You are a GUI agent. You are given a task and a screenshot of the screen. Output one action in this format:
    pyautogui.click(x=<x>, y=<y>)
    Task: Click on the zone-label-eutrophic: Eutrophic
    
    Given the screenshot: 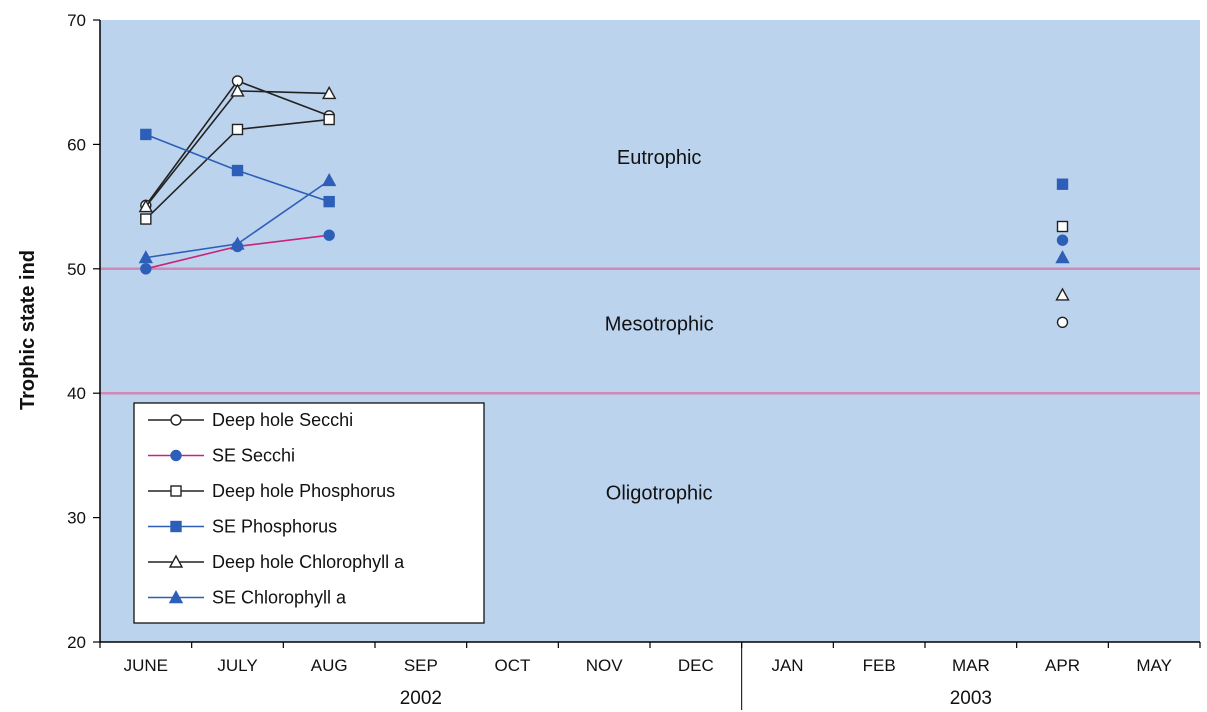 What is the action you would take?
    pyautogui.click(x=659, y=158)
    